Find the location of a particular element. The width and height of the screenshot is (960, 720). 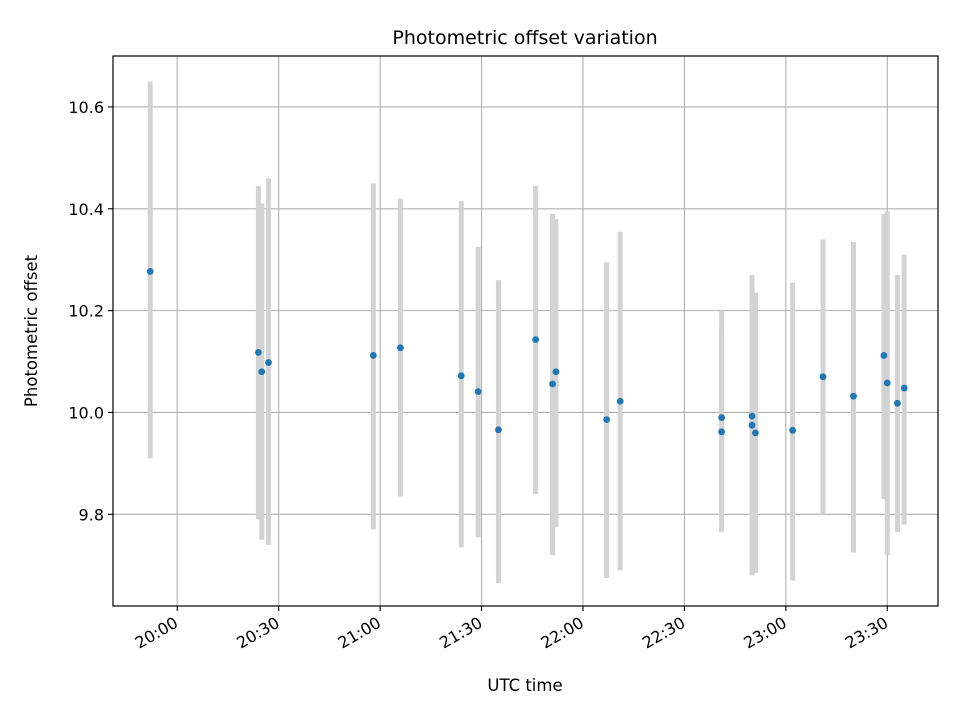

y-axis-ticks: 9.8 10.0 10.2 10.4 10.6 is located at coordinates (90, 311).